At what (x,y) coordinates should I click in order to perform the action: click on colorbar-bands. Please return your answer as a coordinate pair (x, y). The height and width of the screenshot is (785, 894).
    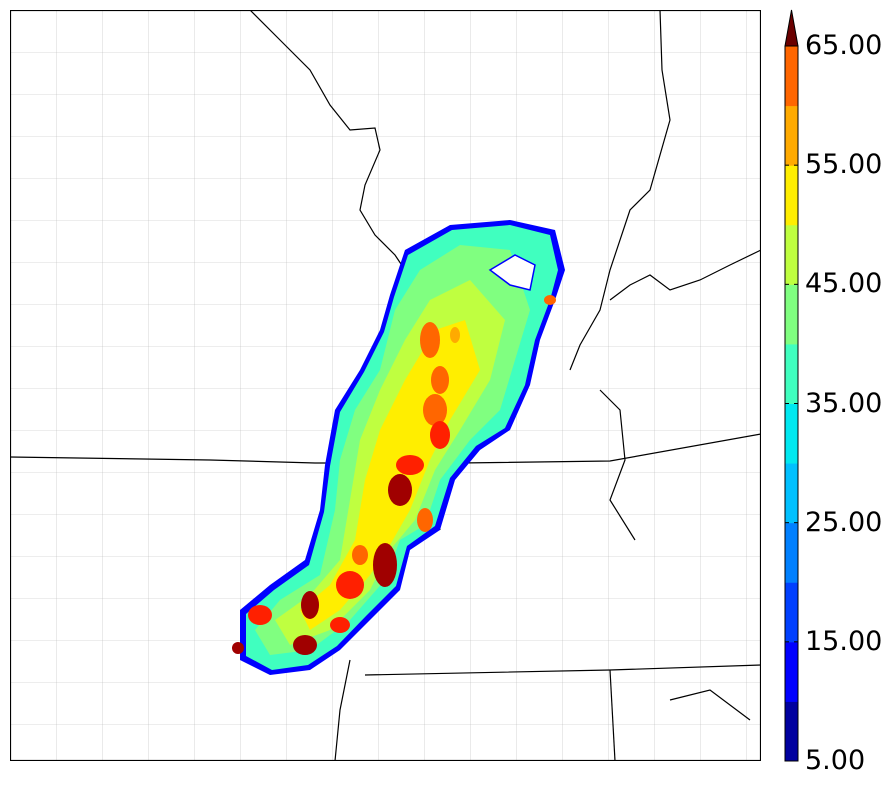
    Looking at the image, I should click on (791, 385).